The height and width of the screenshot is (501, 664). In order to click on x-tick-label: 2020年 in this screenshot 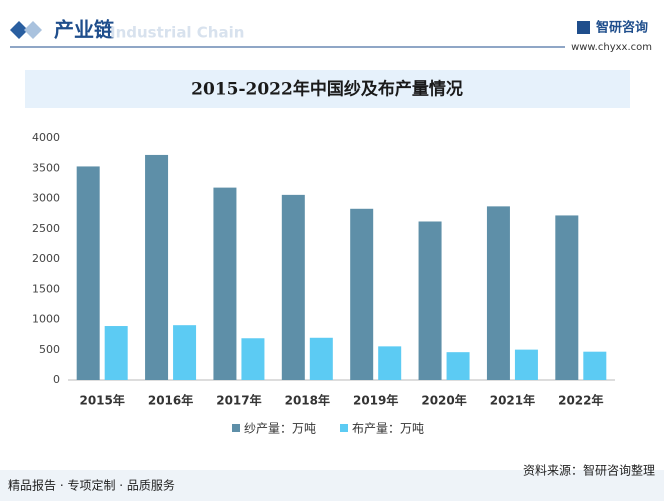, I will do `click(443, 400)`.